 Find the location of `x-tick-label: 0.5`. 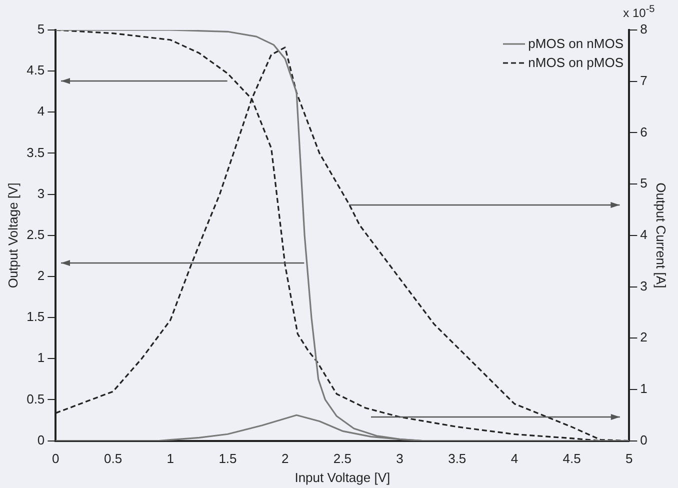

x-tick-label: 0.5 is located at coordinates (113, 458).